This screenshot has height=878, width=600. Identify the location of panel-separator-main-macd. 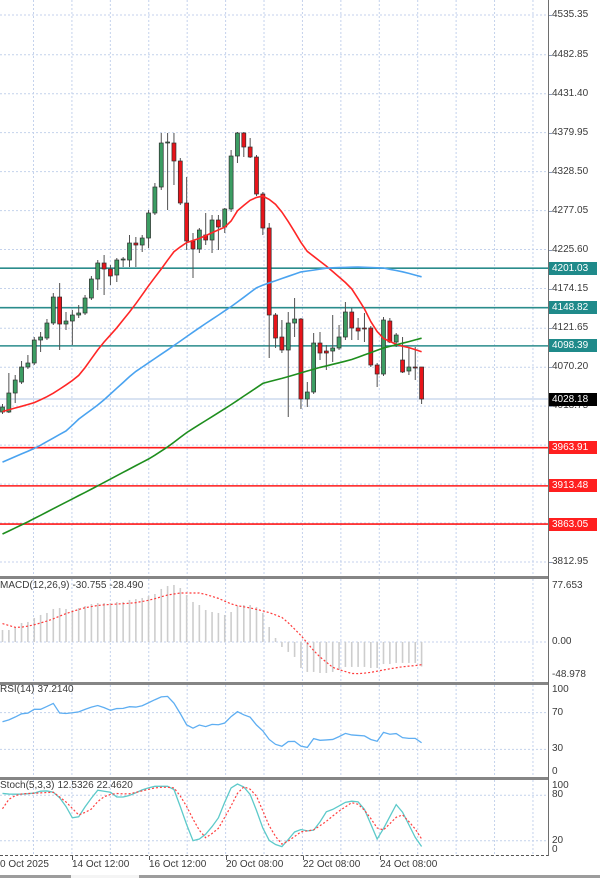
(274, 577).